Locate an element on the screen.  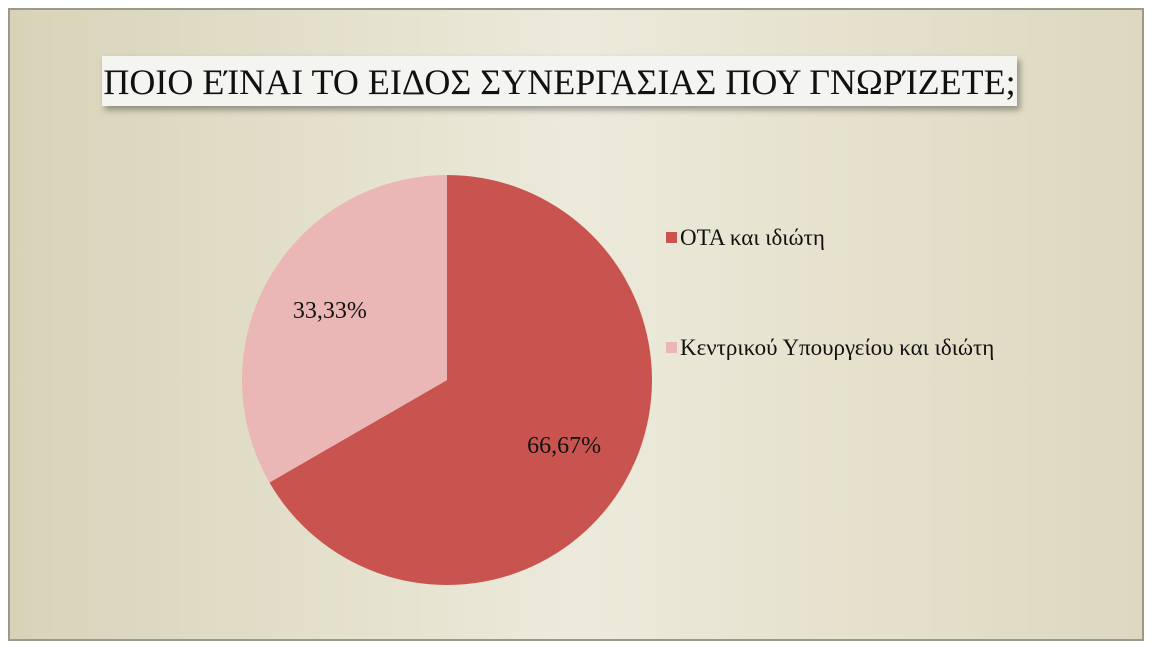
legend-label: ΟΤΑ και ιδιώτη is located at coordinates (752, 237).